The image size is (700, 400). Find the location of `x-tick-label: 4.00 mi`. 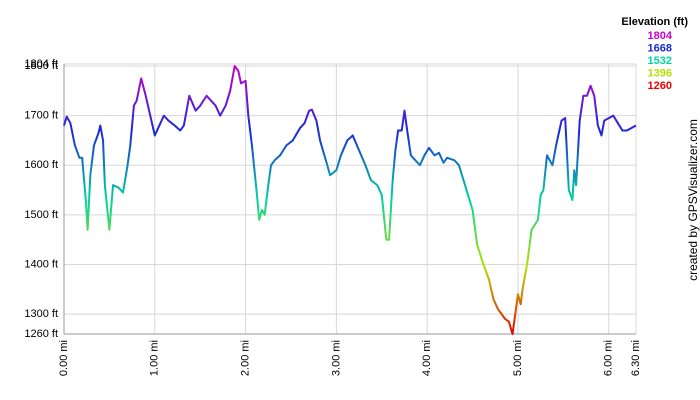

x-tick-label: 4.00 mi is located at coordinates (427, 358).